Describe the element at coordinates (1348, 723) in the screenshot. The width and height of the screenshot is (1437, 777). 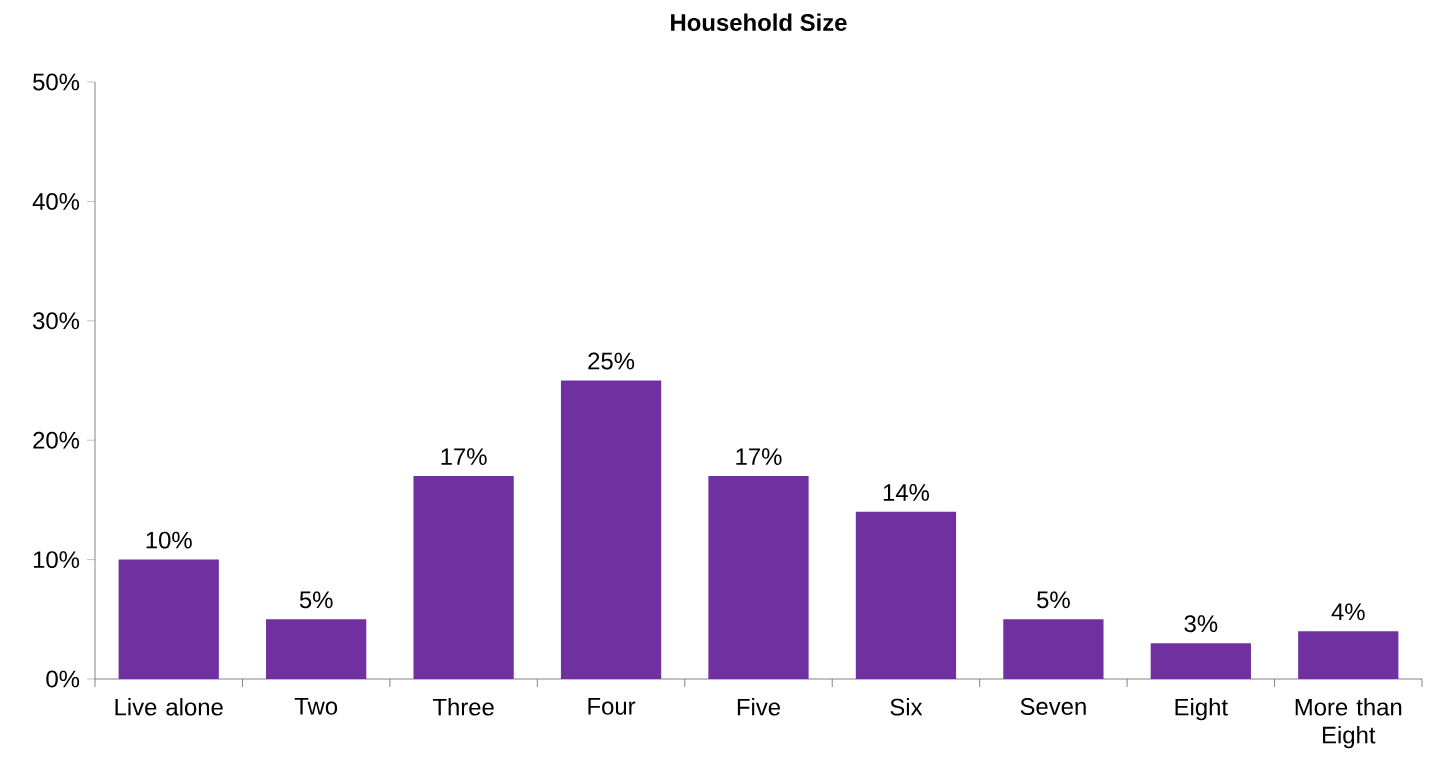
I see `x-tick-label: More than Eight` at that location.